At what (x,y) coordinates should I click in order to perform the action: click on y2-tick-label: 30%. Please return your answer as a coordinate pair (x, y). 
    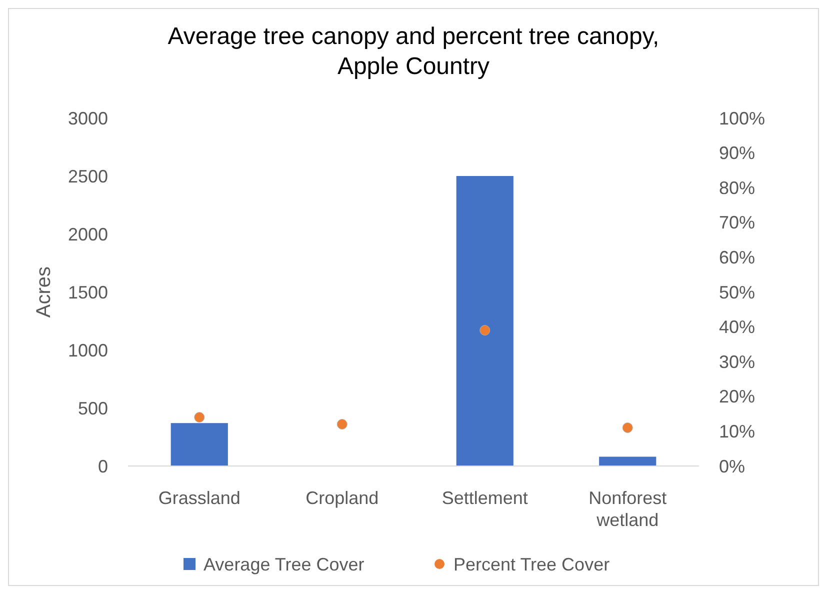
    Looking at the image, I should click on (737, 362).